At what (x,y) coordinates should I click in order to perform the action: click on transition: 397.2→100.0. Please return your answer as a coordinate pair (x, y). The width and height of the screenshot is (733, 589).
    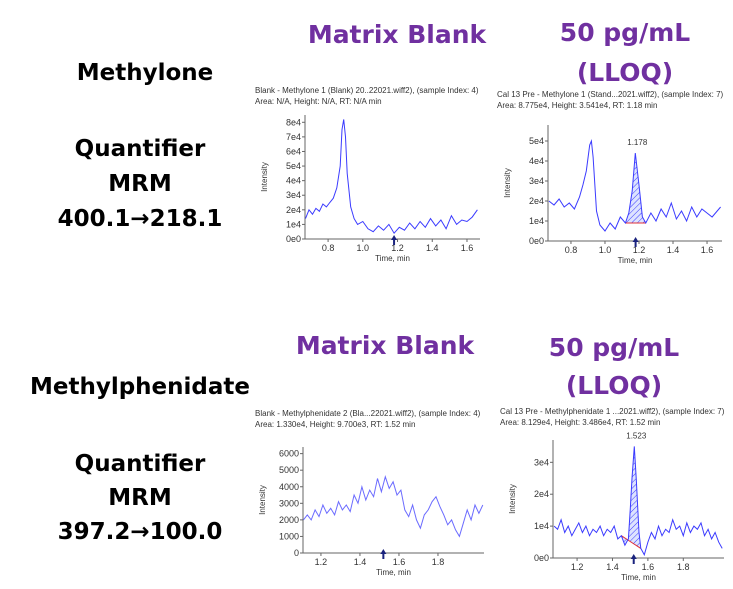
    Looking at the image, I should click on (140, 532).